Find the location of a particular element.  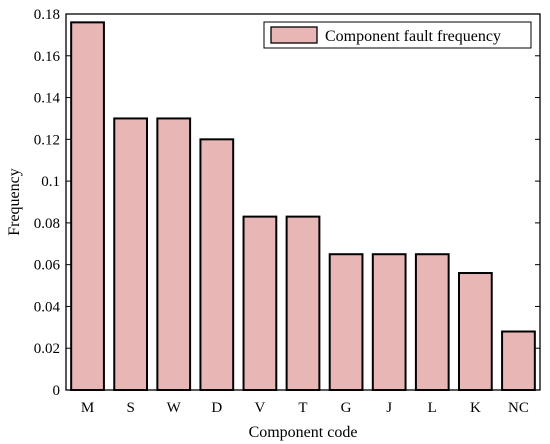

bar-v is located at coordinates (260, 303).